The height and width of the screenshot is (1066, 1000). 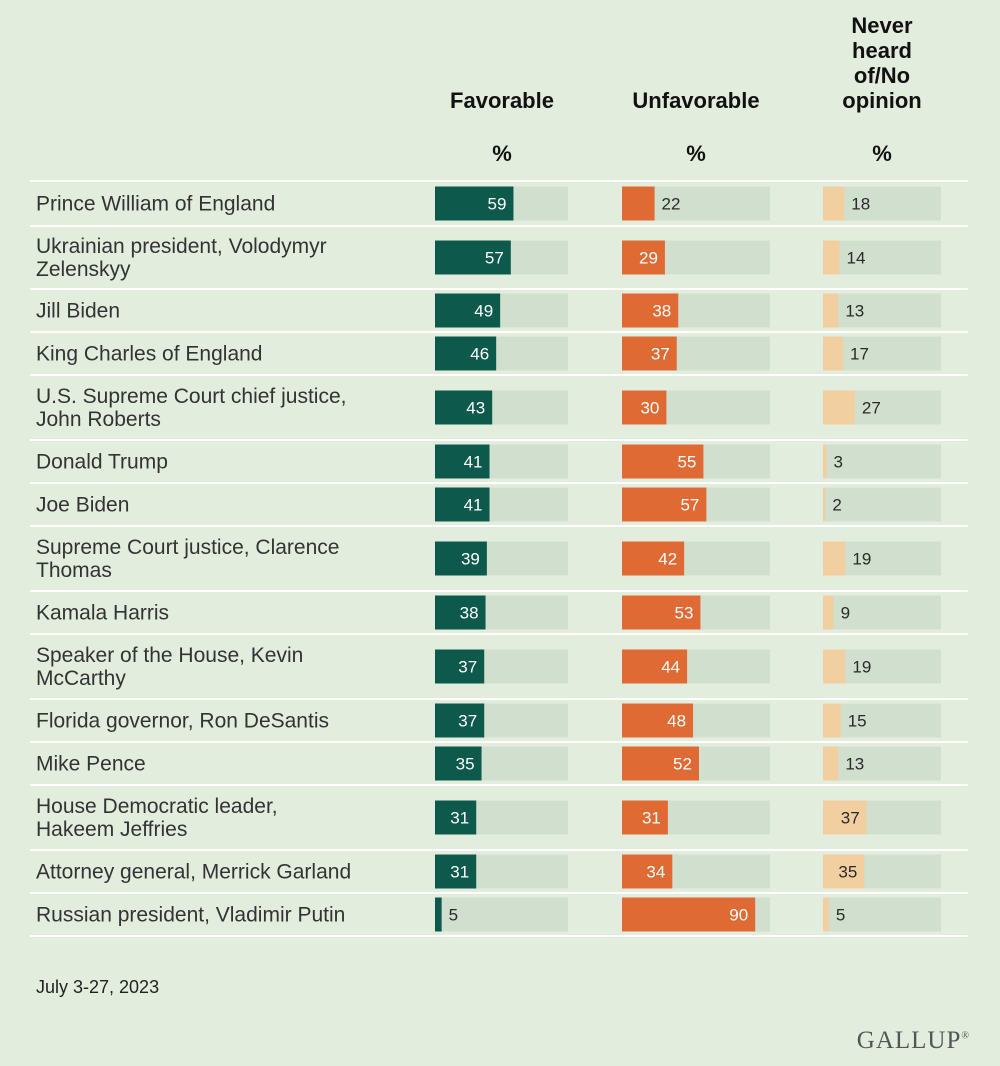 I want to click on row-label: Hakeem Jeffries, so click(x=111, y=829).